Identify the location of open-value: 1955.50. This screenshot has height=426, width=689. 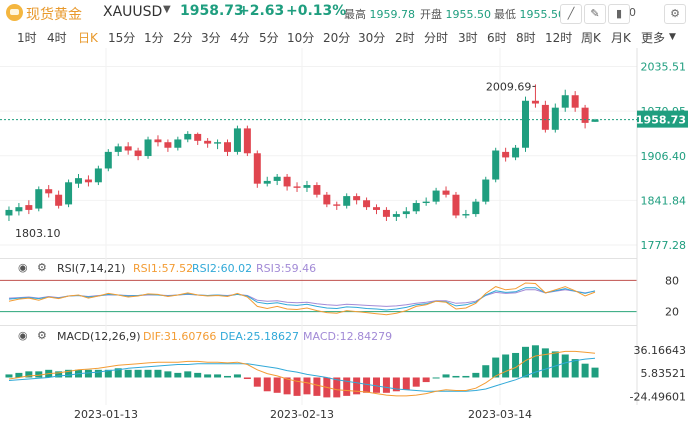
(468, 14).